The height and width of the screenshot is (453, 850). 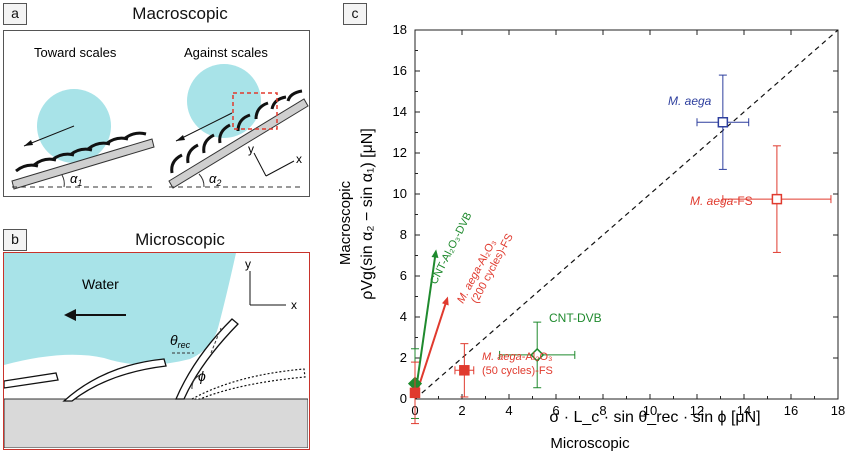 I want to click on y-tick-label: 18, so click(x=400, y=29).